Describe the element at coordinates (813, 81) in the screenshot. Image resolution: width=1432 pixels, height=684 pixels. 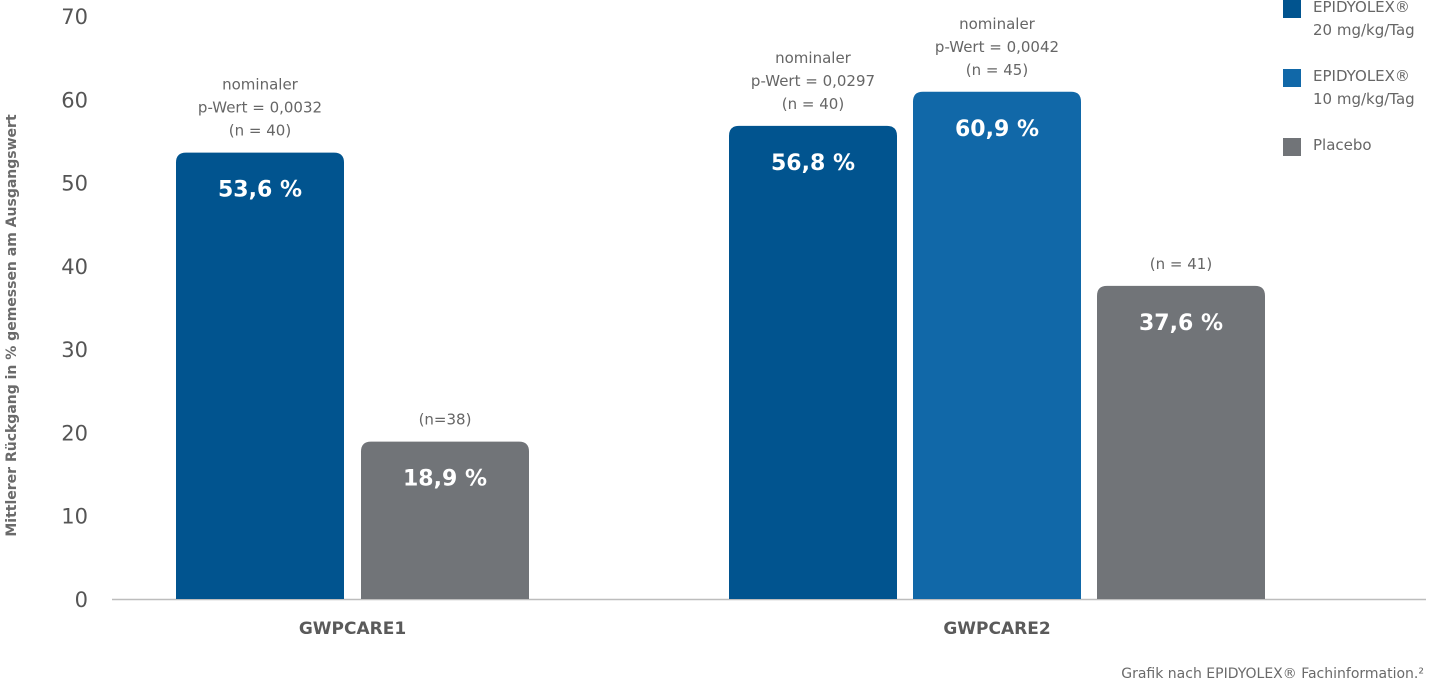
I see `bar-annotation-line: p-Wert = 0,0297` at that location.